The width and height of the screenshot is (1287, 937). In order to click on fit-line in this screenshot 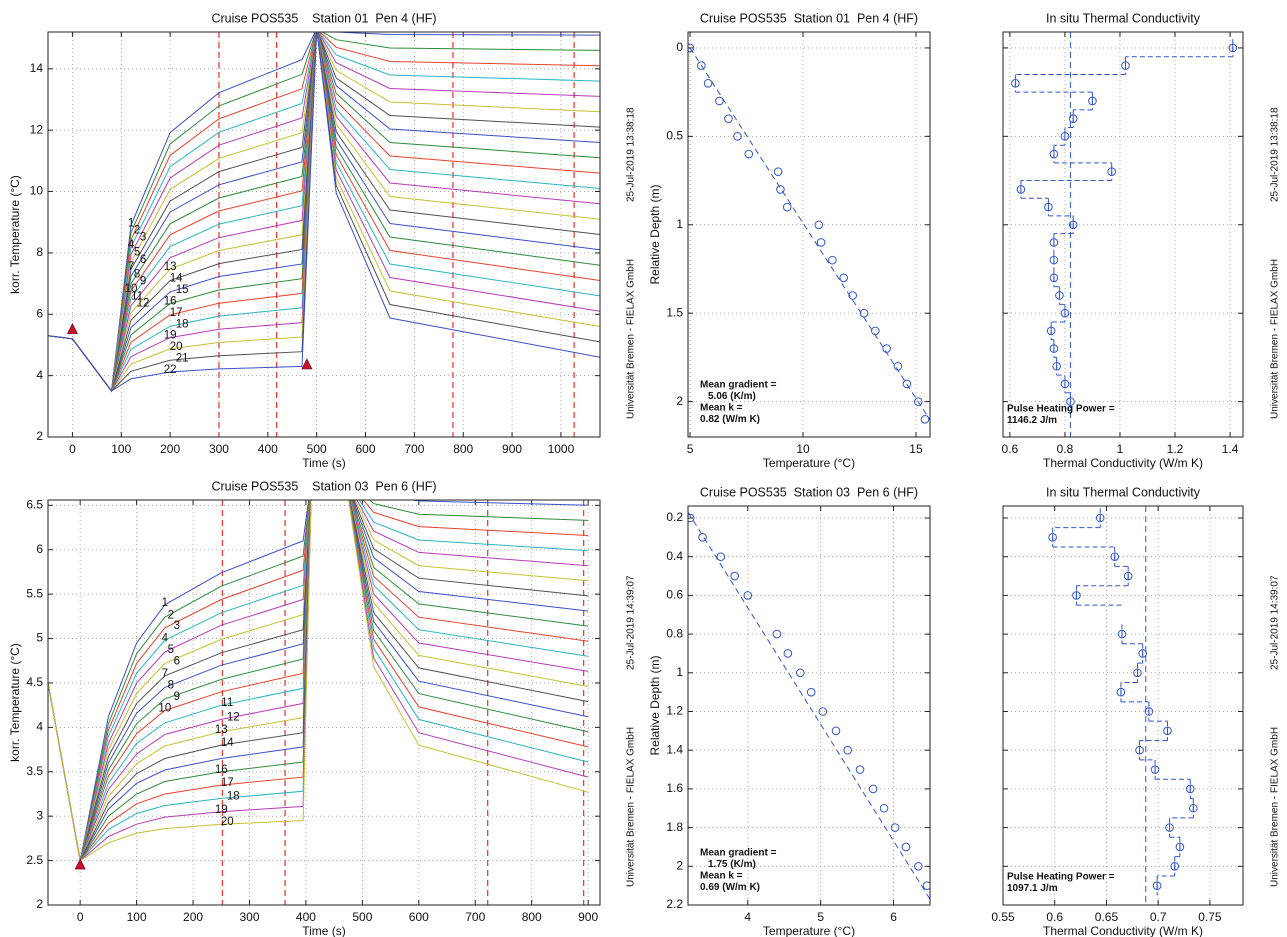, I will do `click(809, 233)`.